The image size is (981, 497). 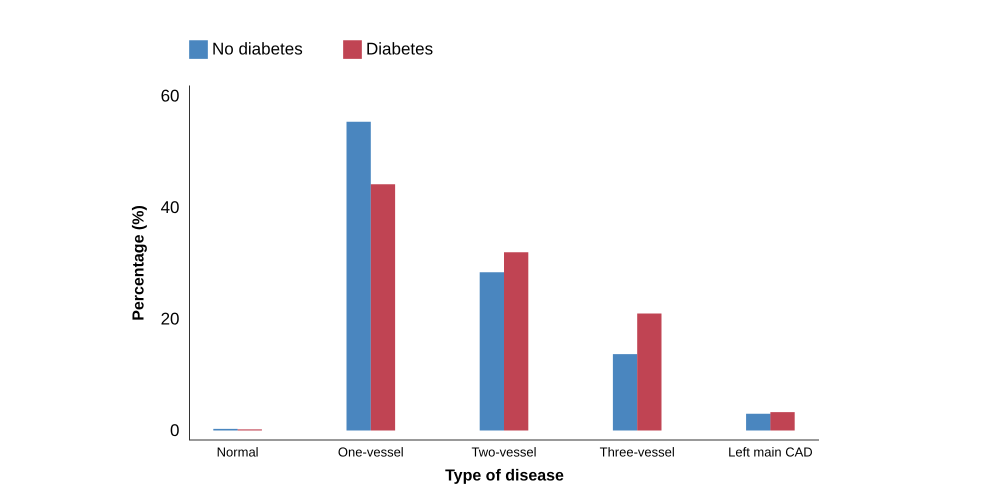 What do you see at coordinates (175, 430) in the screenshot?
I see `y-tick-label: 0` at bounding box center [175, 430].